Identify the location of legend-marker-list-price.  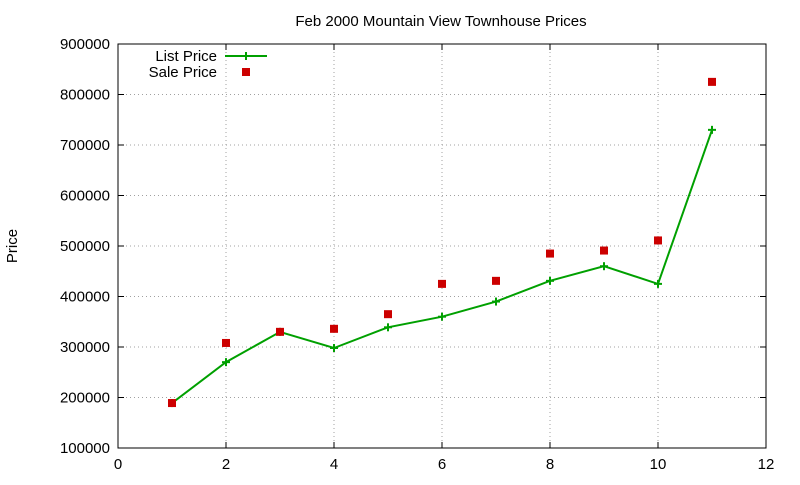
(246, 56).